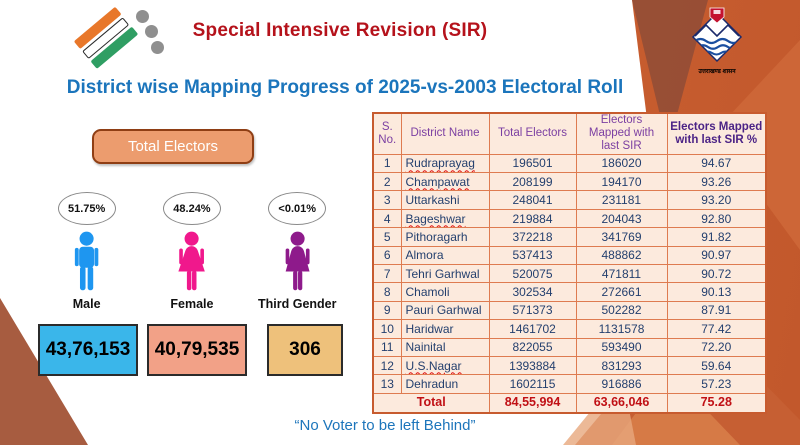 The height and width of the screenshot is (445, 800). I want to click on stat-female: 48.24% Female, so click(191, 251).